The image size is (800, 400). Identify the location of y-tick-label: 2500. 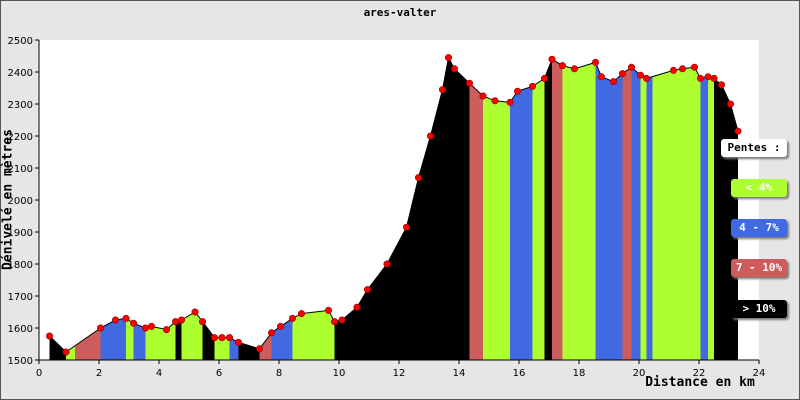
(20, 41).